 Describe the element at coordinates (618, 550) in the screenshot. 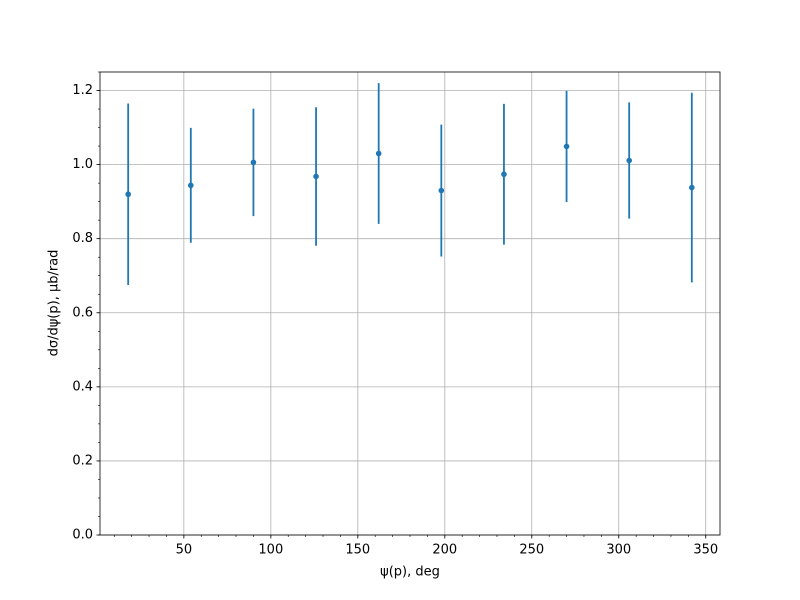

I see `x-tick-label: 300` at that location.